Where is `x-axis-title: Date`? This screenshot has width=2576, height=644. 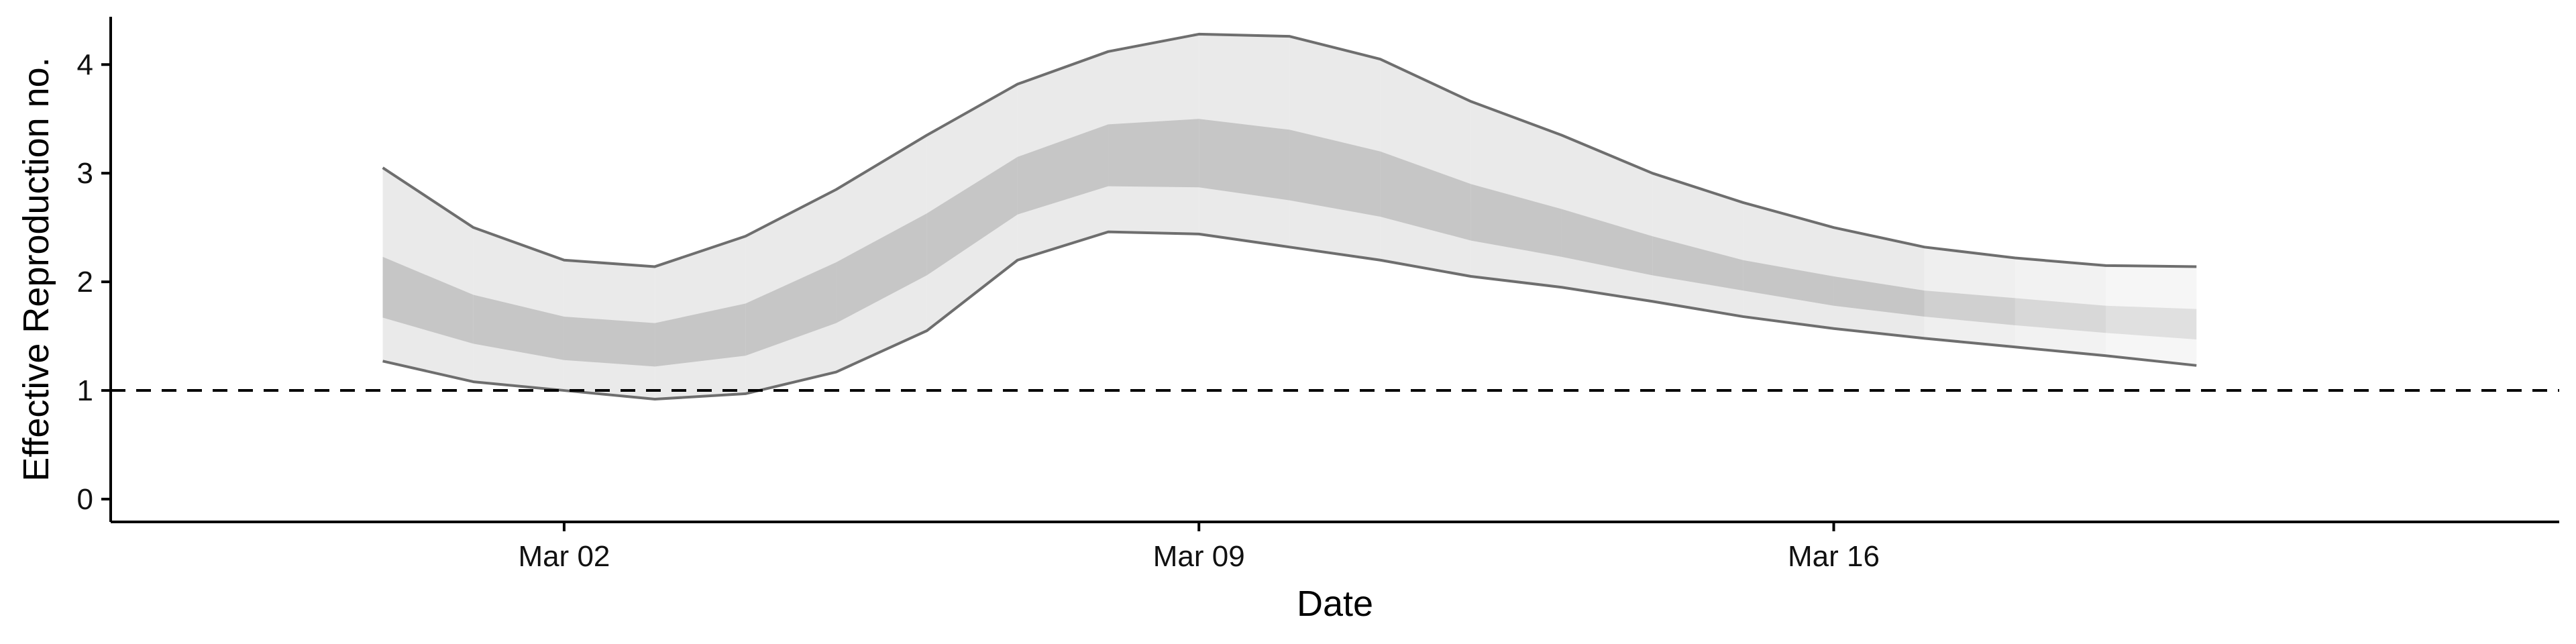
x-axis-title: Date is located at coordinates (1335, 604).